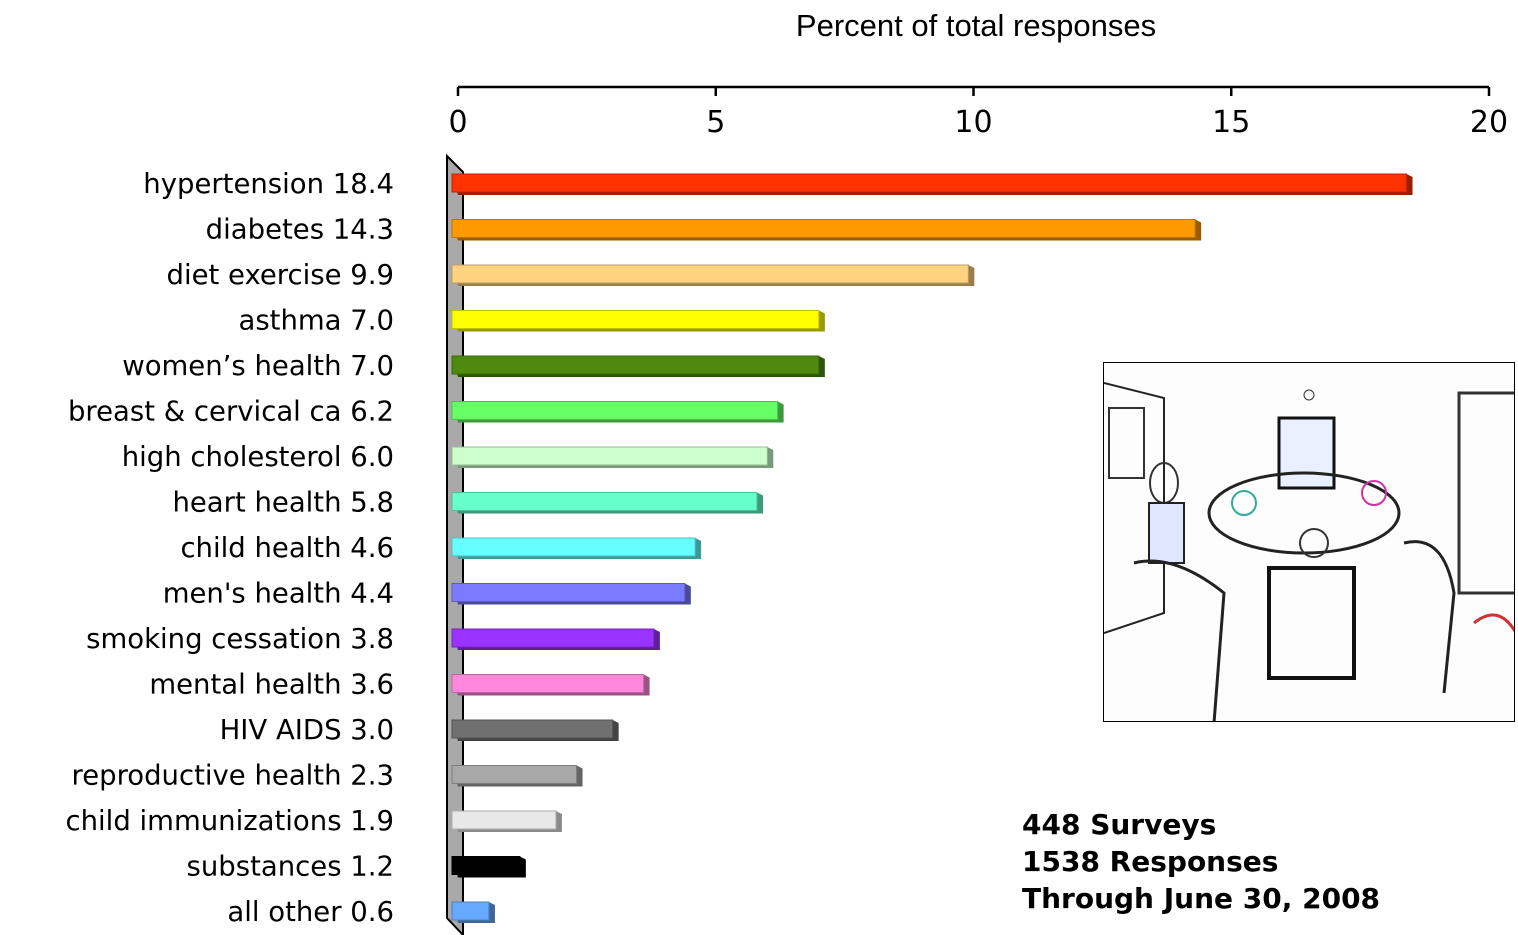 The height and width of the screenshot is (935, 1518). Describe the element at coordinates (229, 821) in the screenshot. I see `category-label: child immunizations 1.9` at that location.